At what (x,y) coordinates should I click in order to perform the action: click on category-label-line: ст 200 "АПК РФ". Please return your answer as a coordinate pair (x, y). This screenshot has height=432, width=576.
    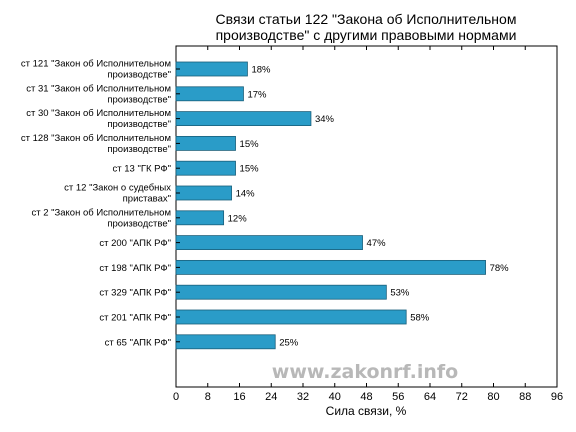
    Looking at the image, I should click on (135, 243).